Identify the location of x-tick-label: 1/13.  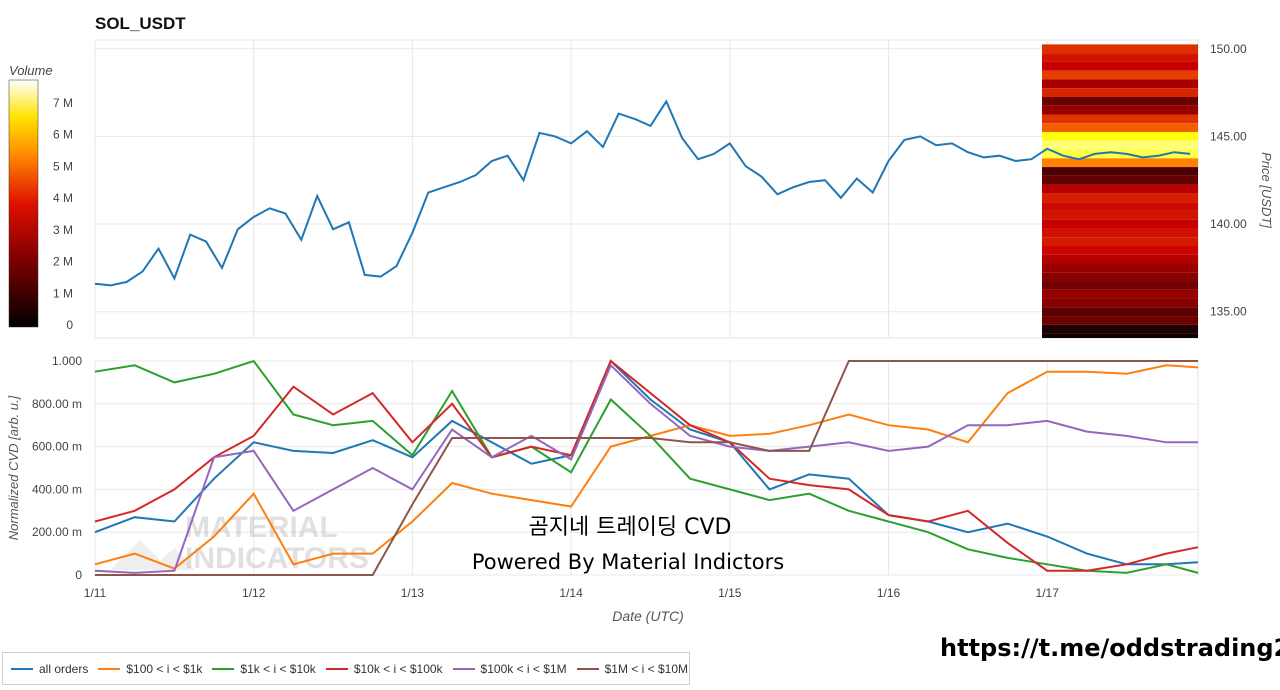
(413, 593).